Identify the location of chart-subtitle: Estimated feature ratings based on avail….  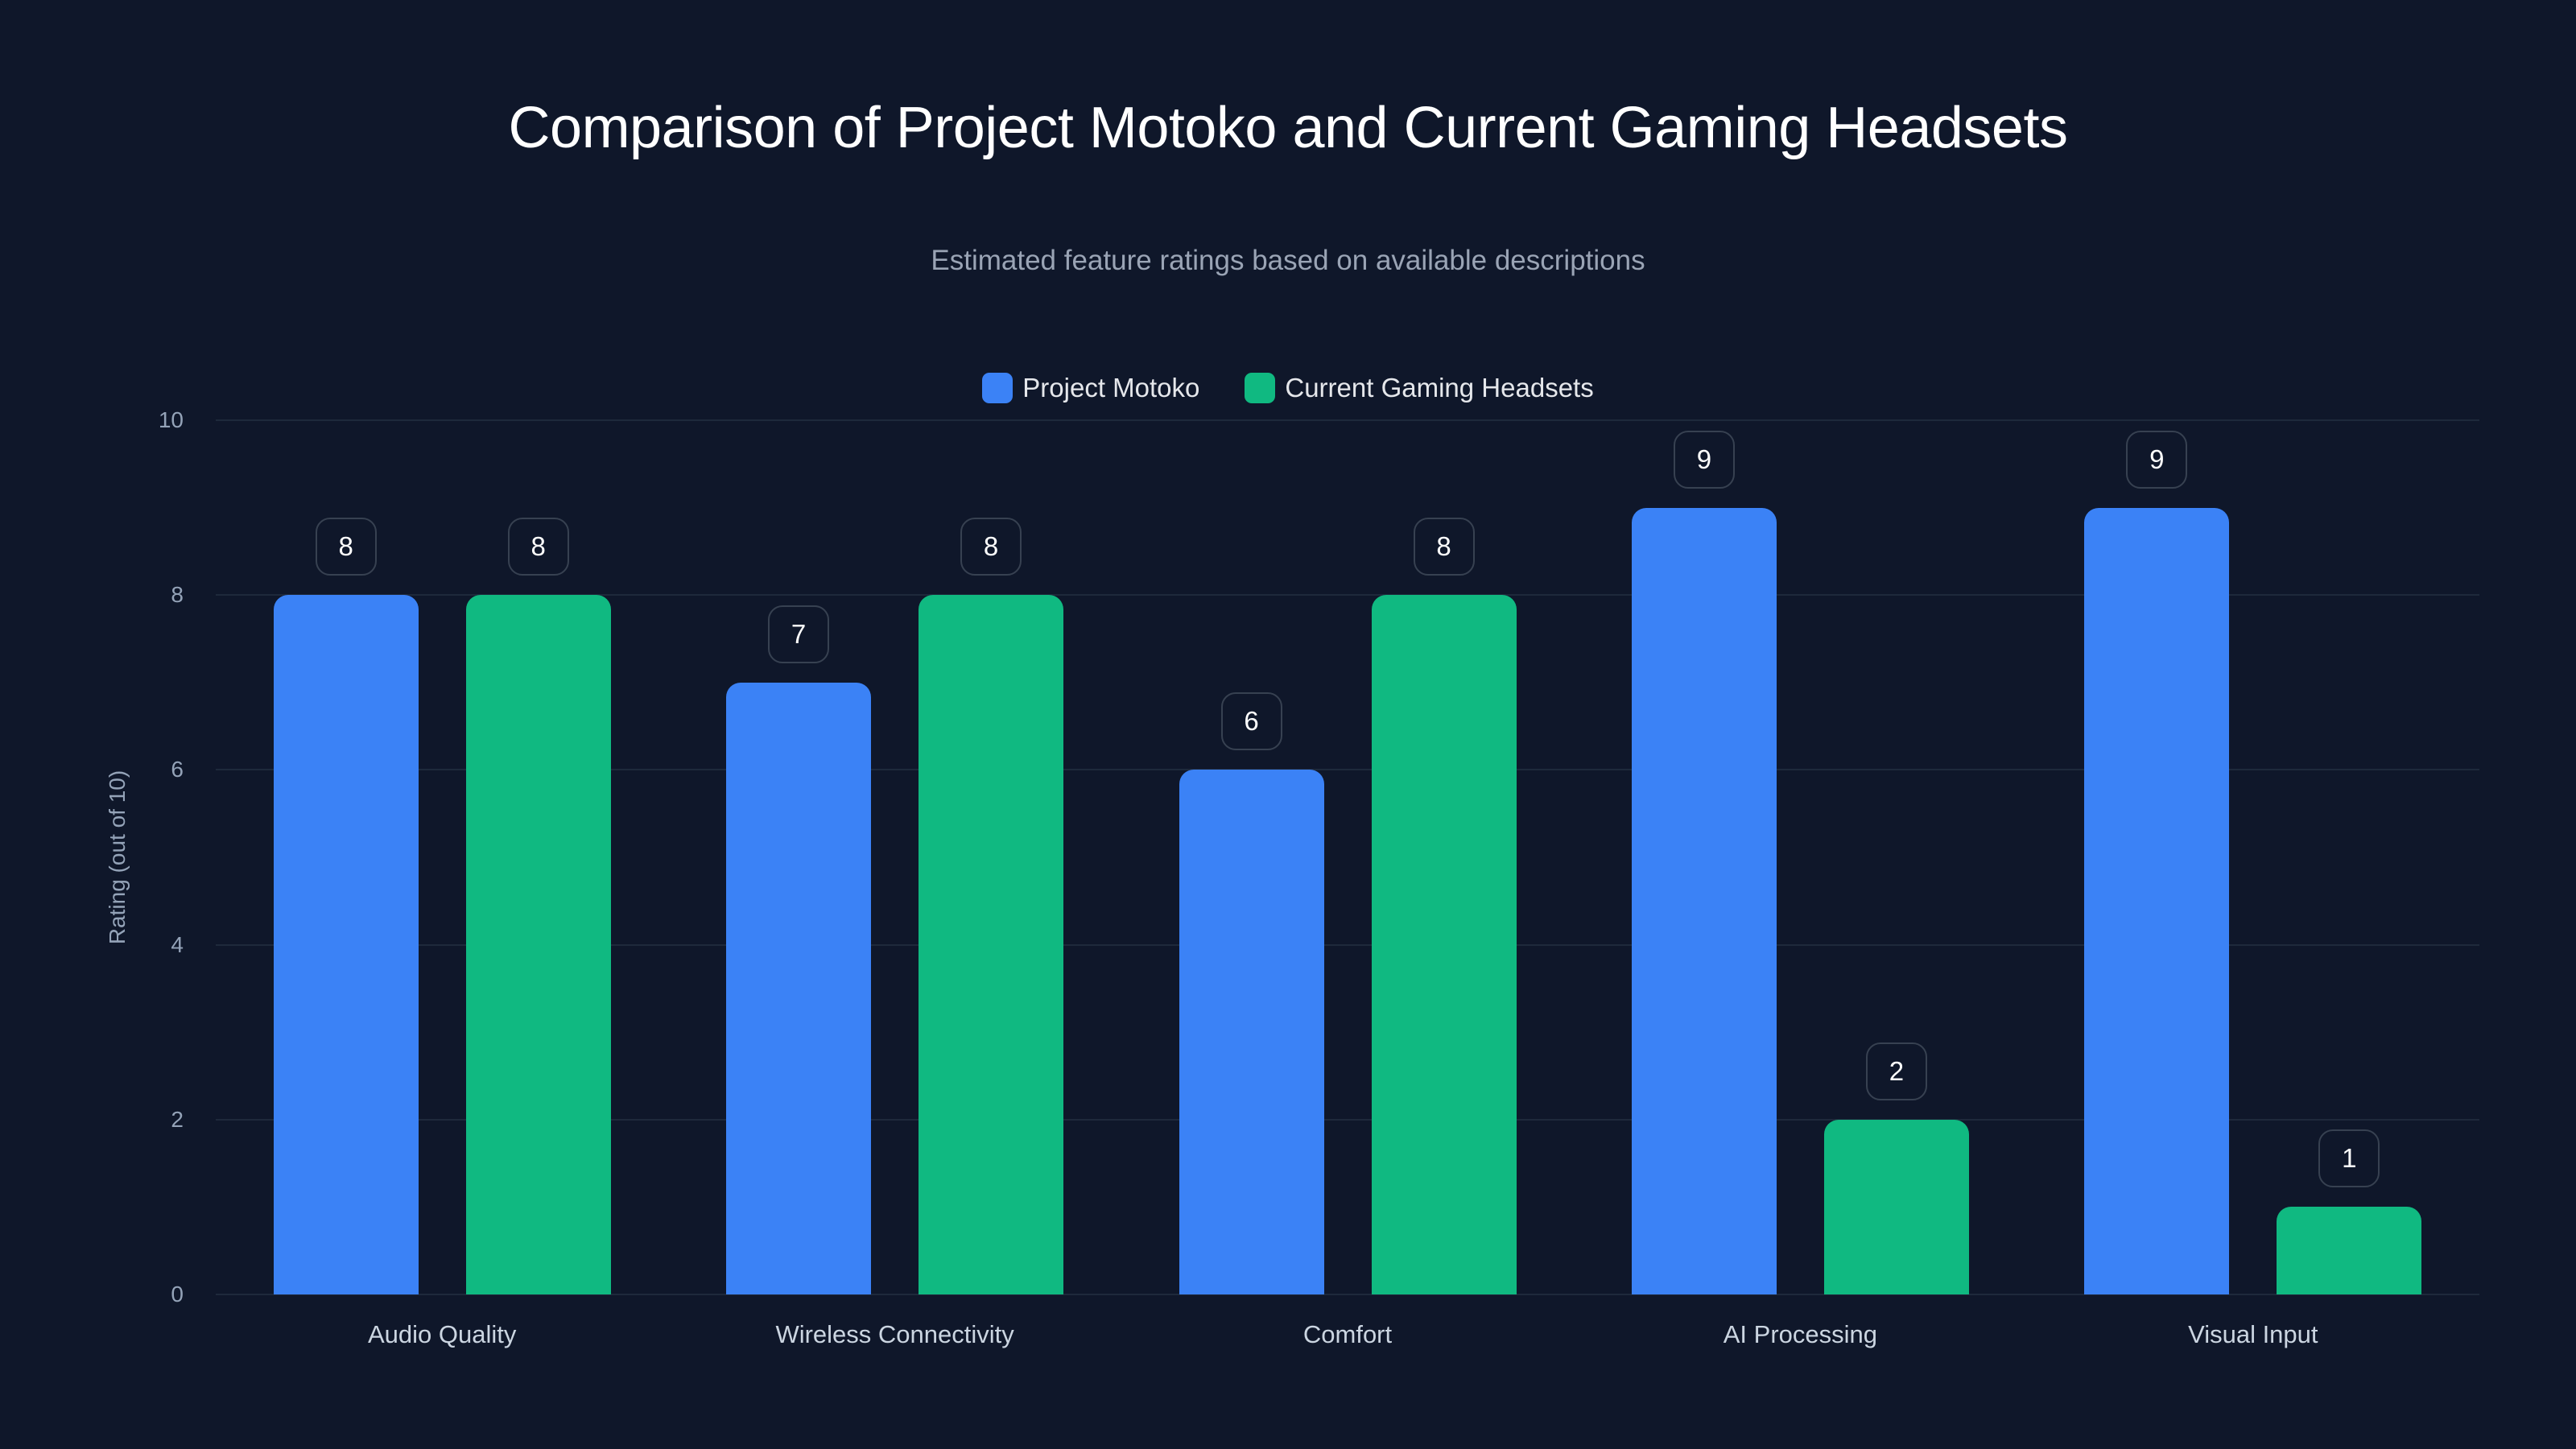
(1288, 260).